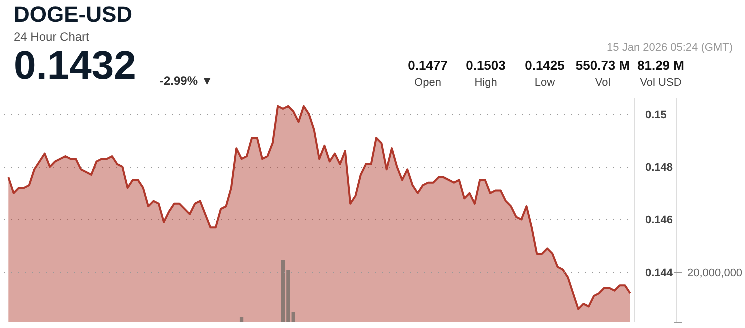 This screenshot has width=745, height=328. Describe the element at coordinates (545, 83) in the screenshot. I see `text: Low` at that location.